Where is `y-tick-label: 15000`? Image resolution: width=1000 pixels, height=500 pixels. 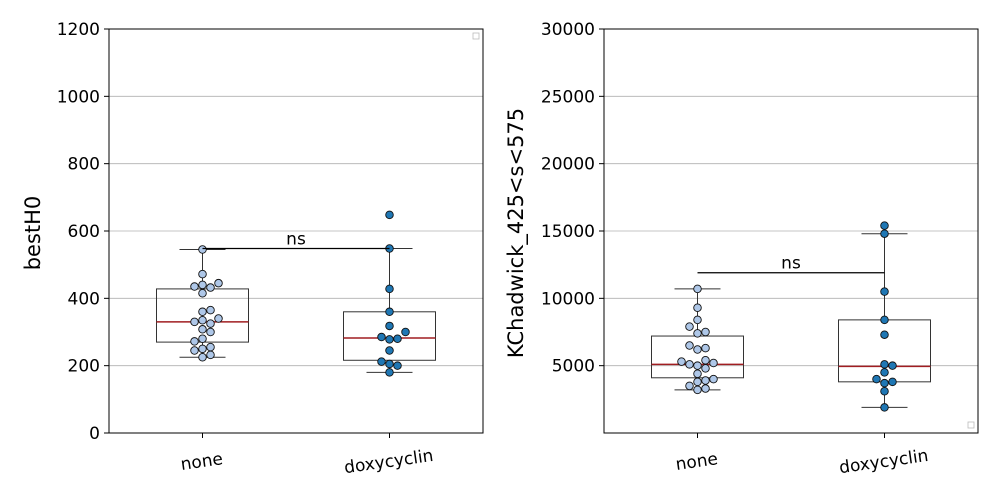
y-tick-label: 15000 is located at coordinates (568, 232).